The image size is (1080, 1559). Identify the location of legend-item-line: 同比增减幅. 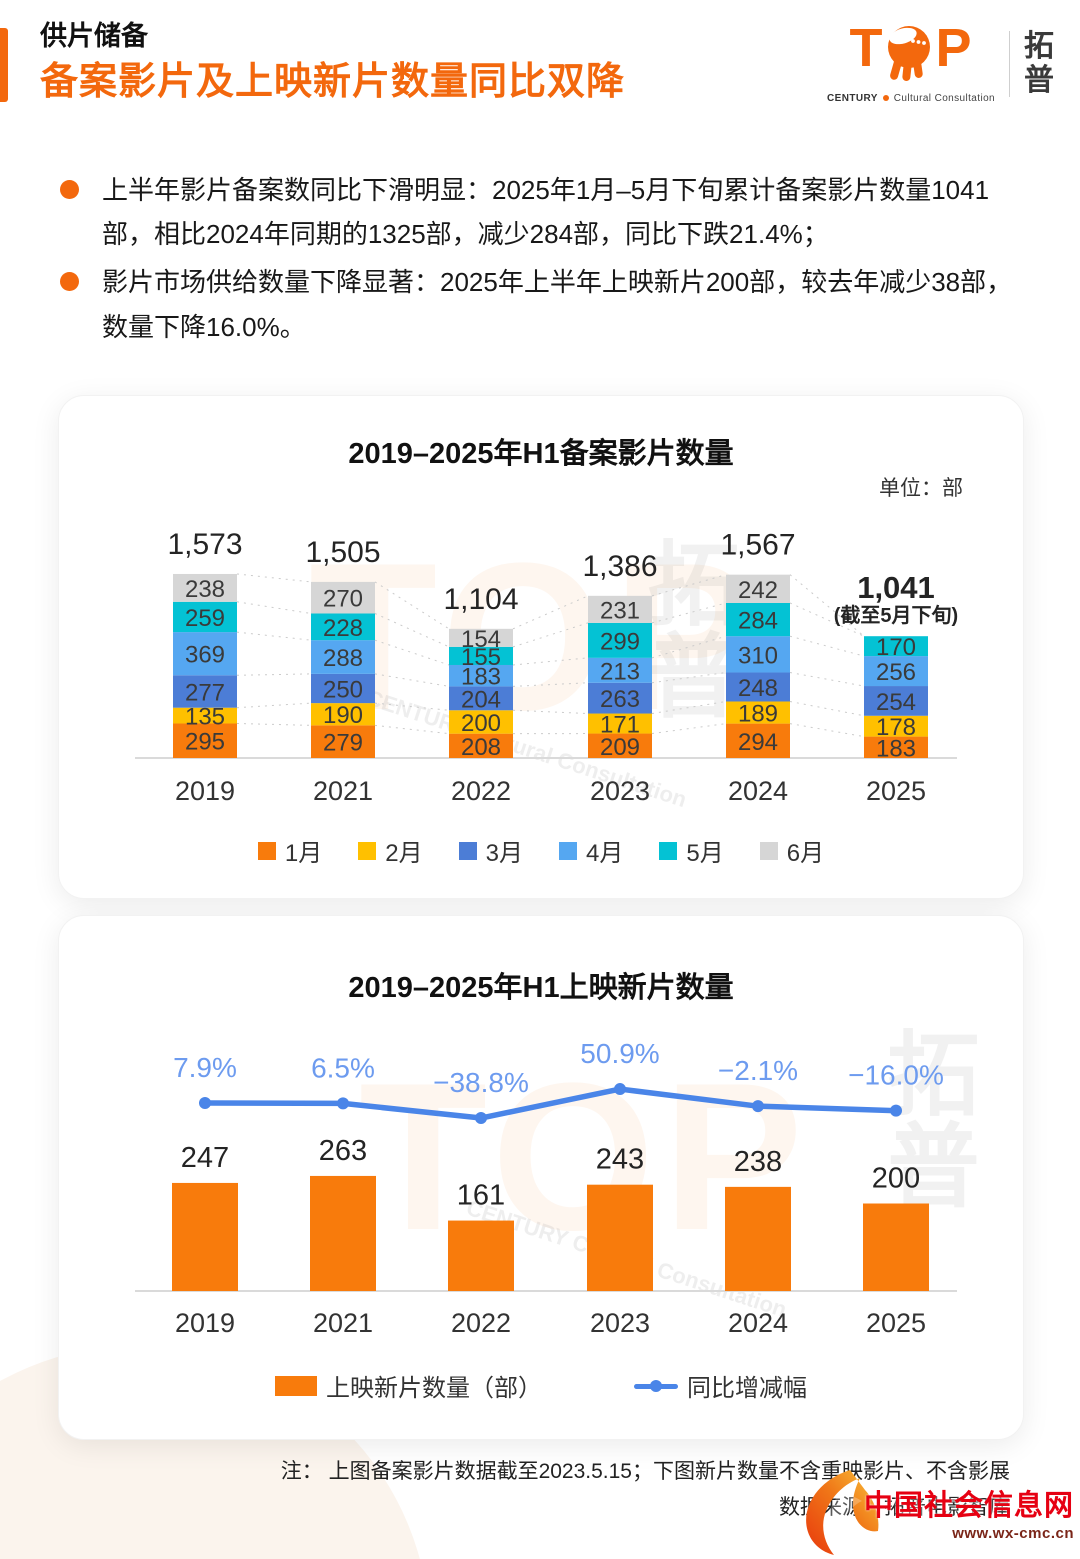
(720, 1385).